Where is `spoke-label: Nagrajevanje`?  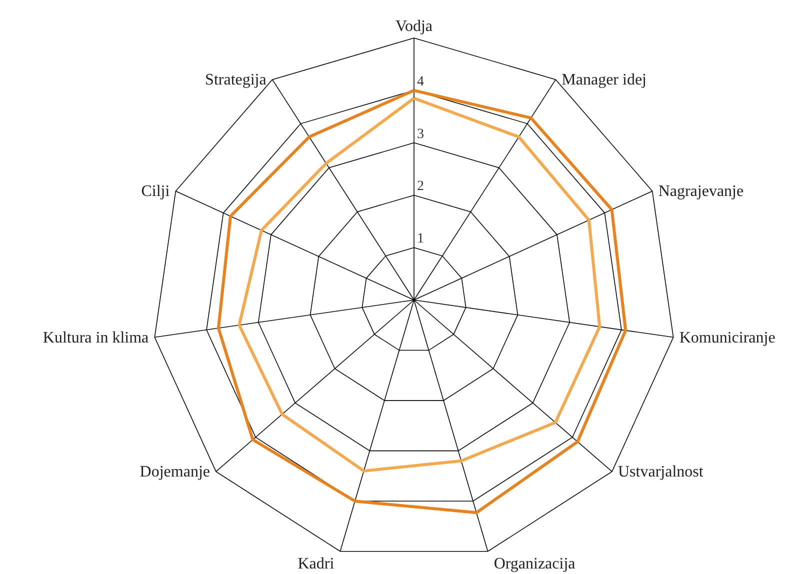
spoke-label: Nagrajevanje is located at coordinates (701, 191).